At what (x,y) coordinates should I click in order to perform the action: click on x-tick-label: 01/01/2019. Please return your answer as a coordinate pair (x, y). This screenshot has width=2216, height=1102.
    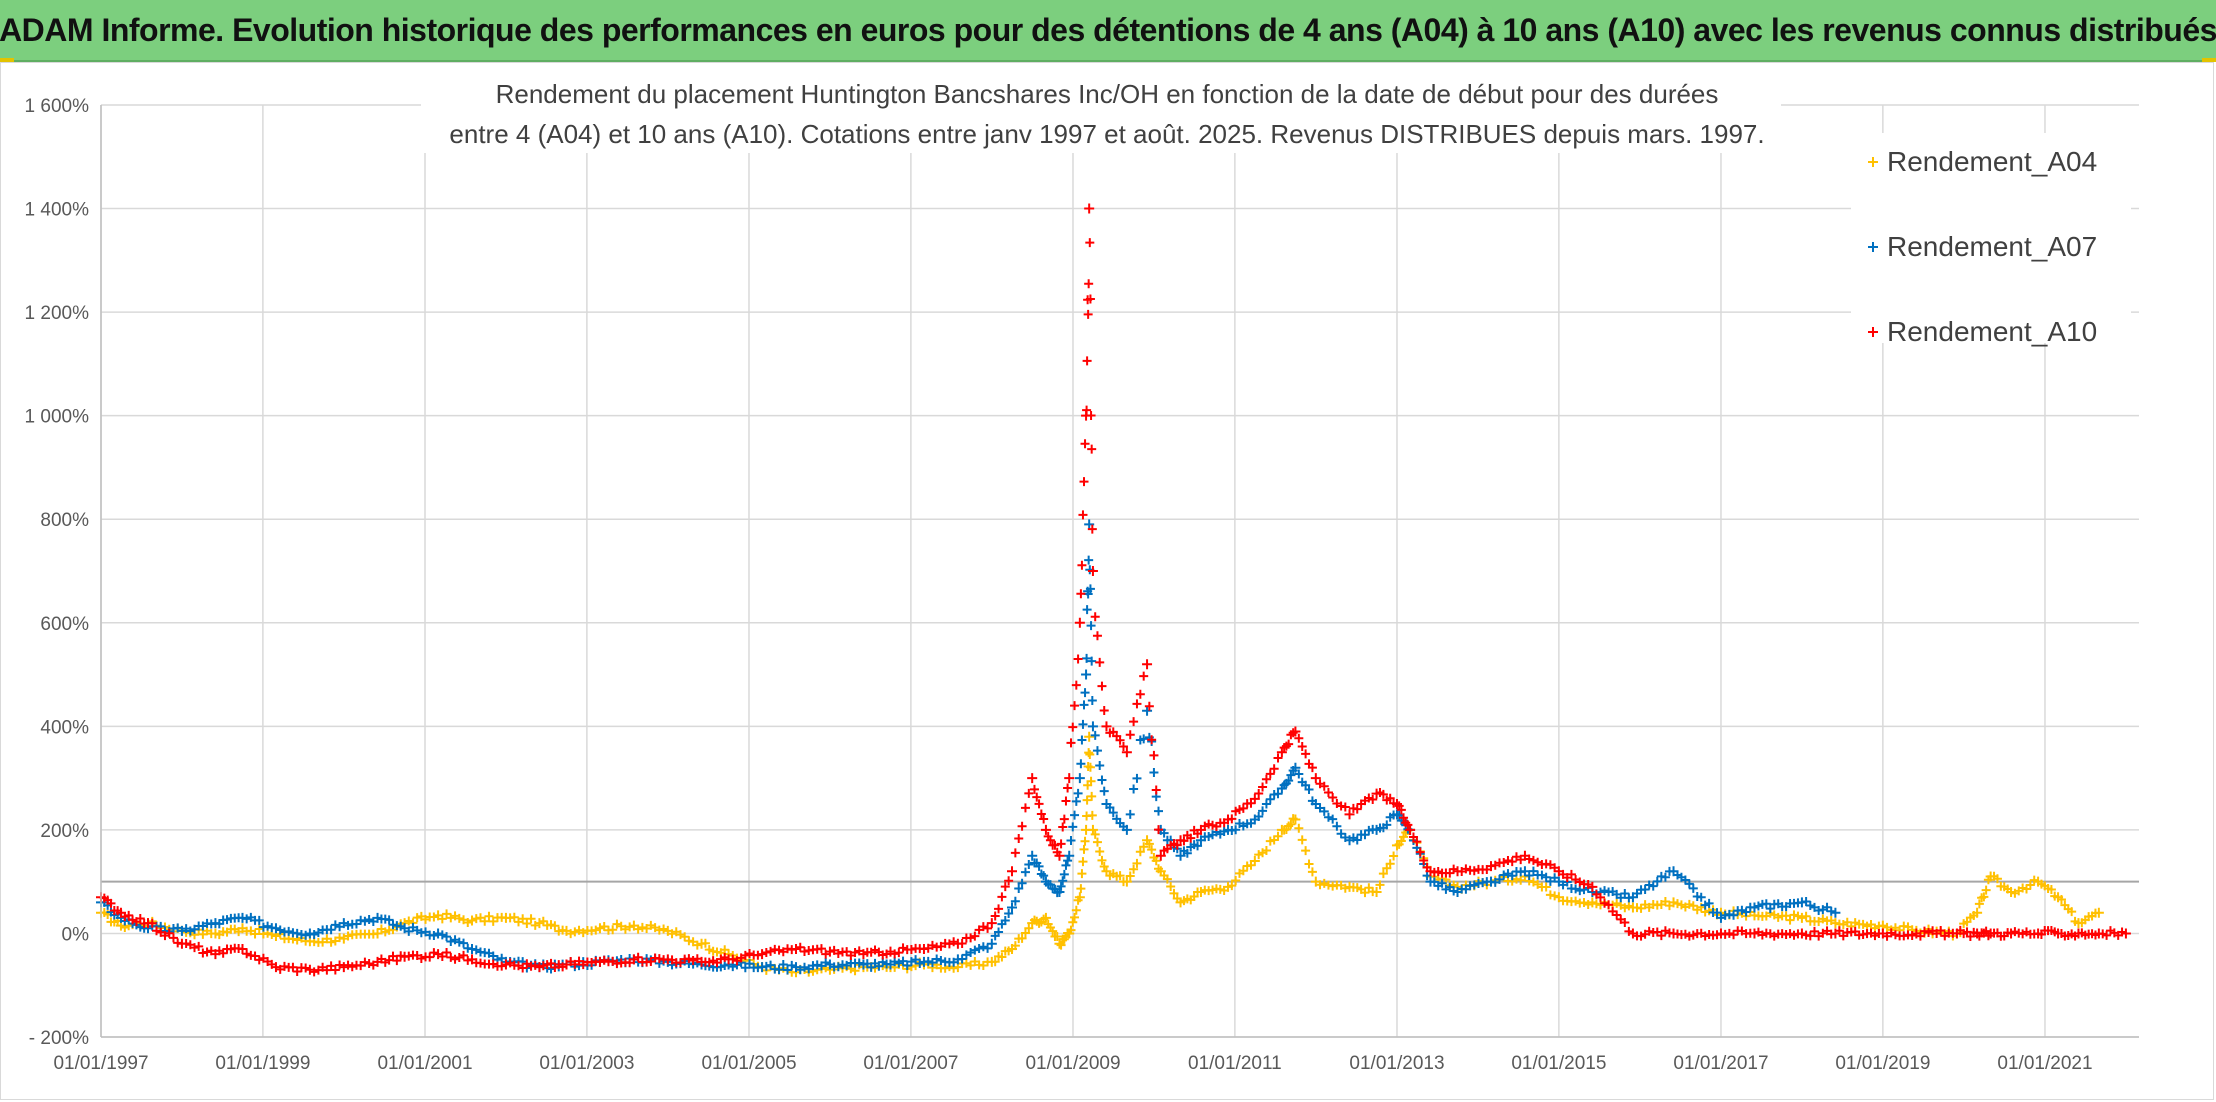
    Looking at the image, I should click on (1882, 1063).